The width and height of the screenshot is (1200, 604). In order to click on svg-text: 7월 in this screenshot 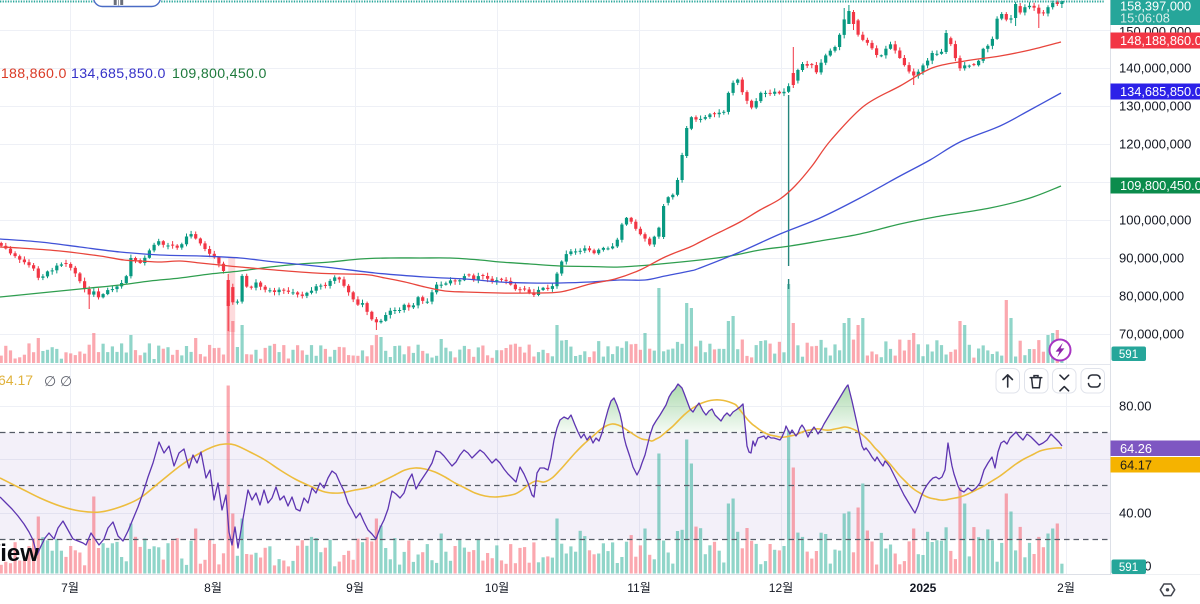, I will do `click(70, 588)`.